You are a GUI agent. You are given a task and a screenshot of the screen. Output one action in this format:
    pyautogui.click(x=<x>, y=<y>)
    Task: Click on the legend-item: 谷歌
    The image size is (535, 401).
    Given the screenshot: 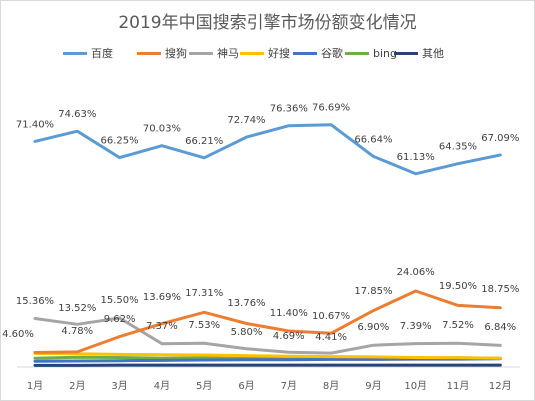 What is the action you would take?
    pyautogui.click(x=318, y=53)
    